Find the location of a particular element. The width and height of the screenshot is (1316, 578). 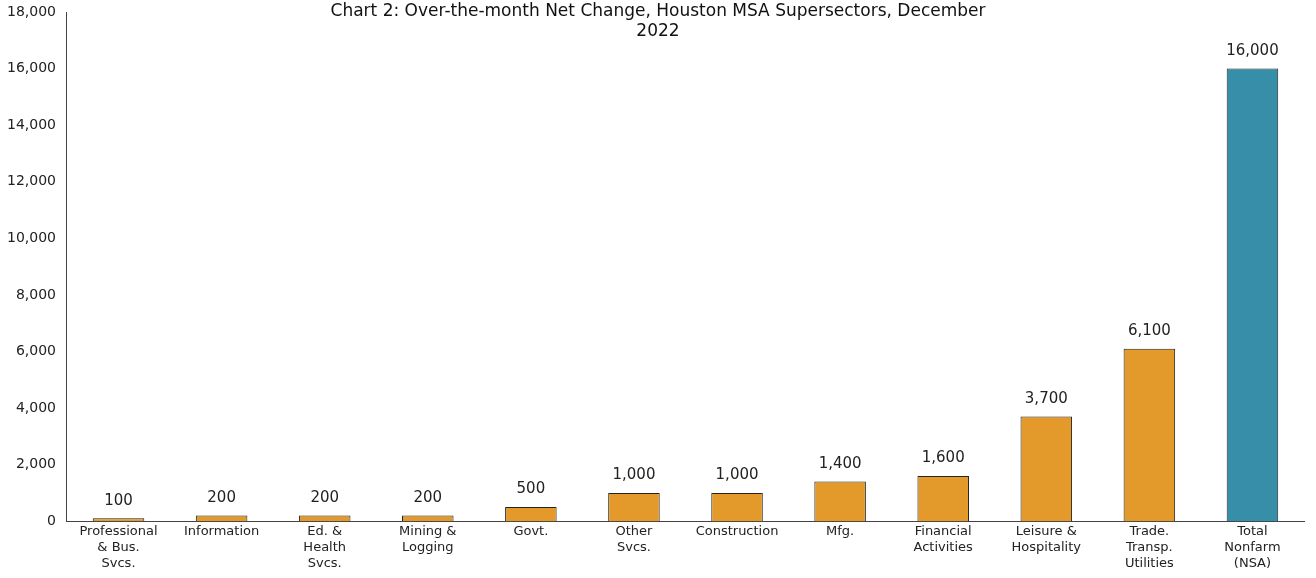

x-tick-label: Leisure & Hospitality is located at coordinates (1046, 538).